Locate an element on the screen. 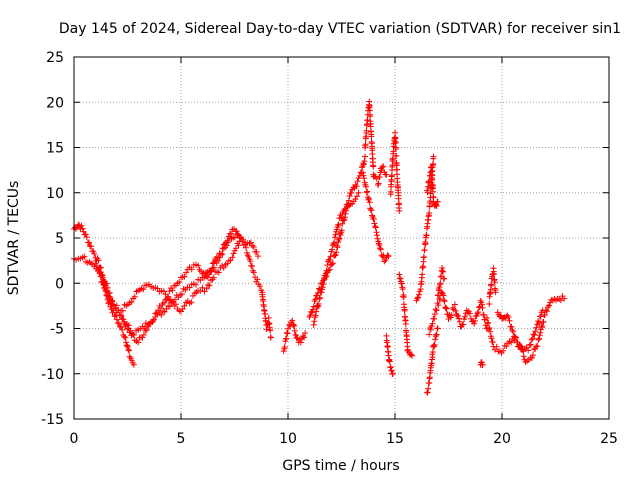 The height and width of the screenshot is (480, 640). y-tick-labels: 25 20 15 10 5 0 -5 -10 -15 is located at coordinates (52, 239).